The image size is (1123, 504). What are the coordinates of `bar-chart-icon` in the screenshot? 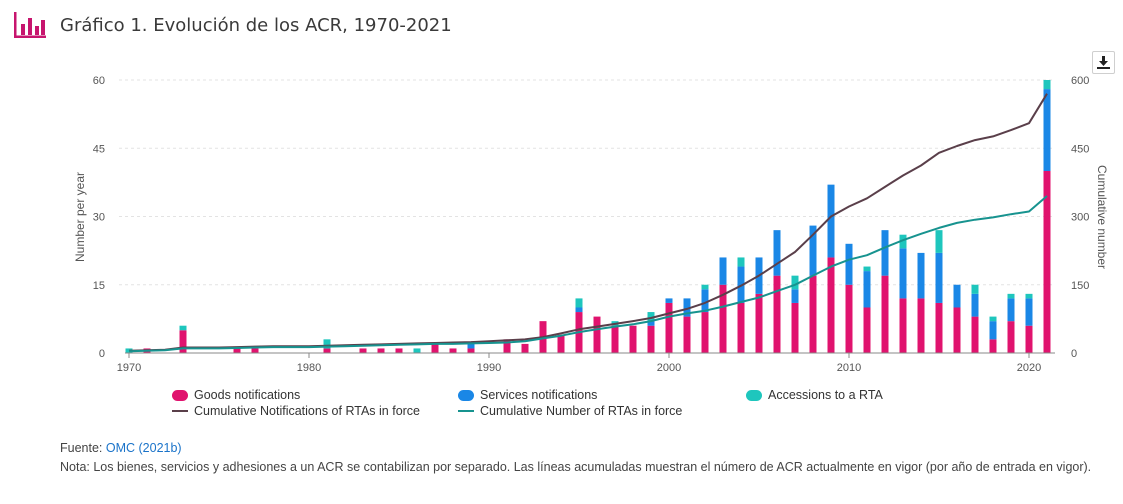 It's located at (30, 25).